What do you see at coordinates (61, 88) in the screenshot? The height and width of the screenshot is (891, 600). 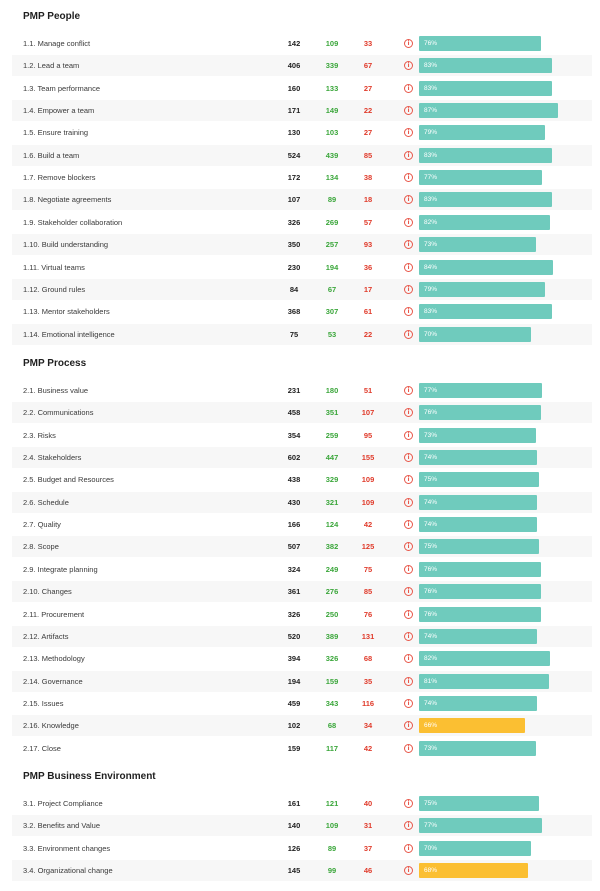 I see `topic-label: 1.3. Team performance` at bounding box center [61, 88].